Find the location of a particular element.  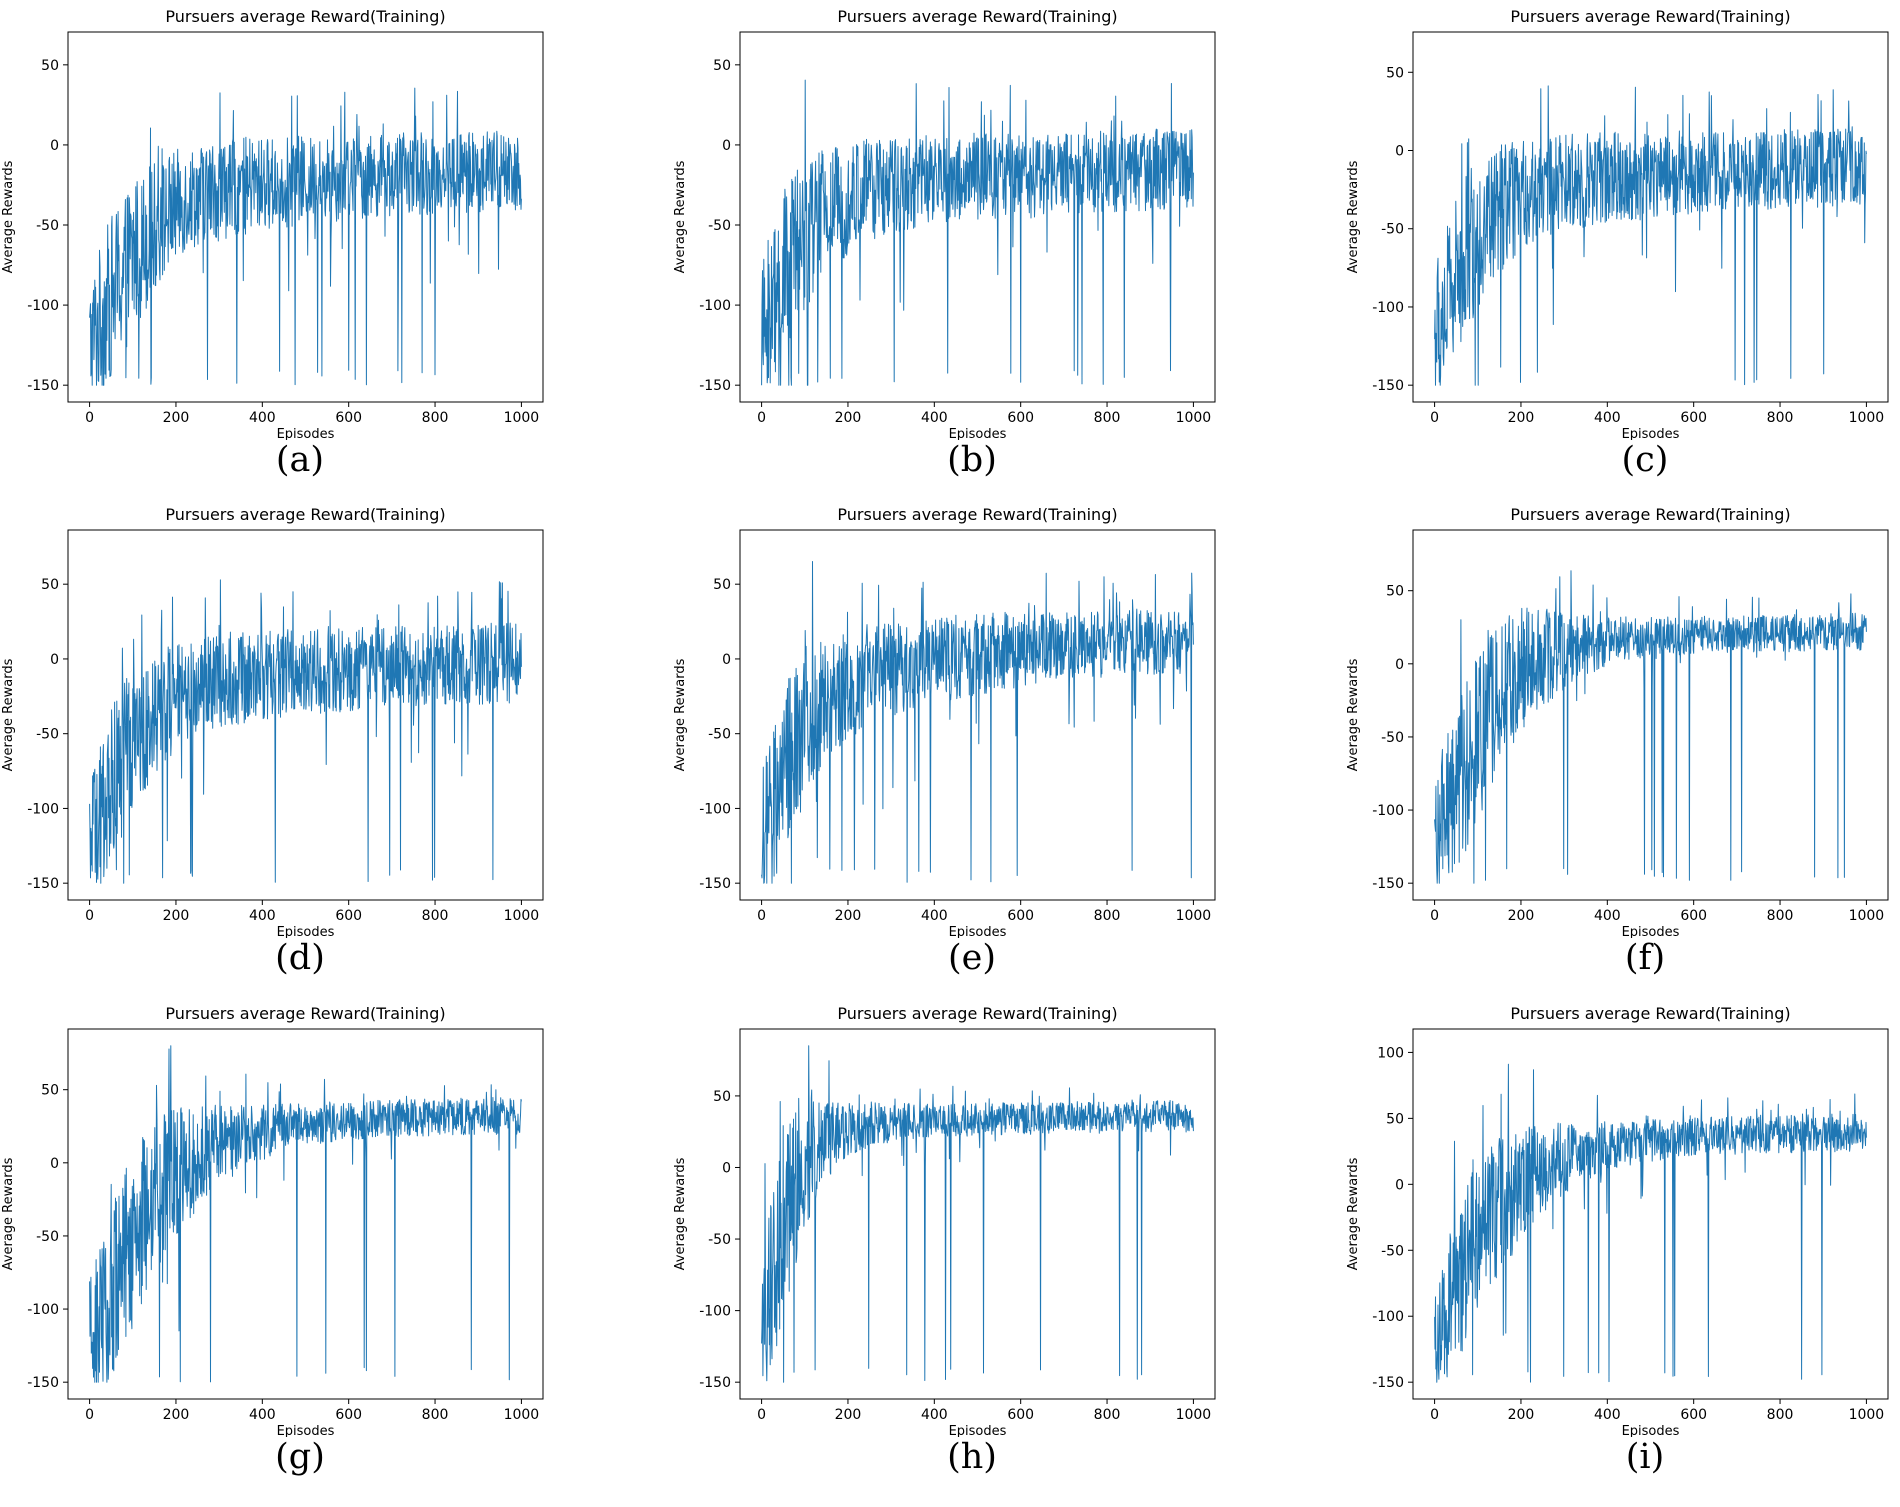

subfigure-label: (i) is located at coordinates (1645, 1457).